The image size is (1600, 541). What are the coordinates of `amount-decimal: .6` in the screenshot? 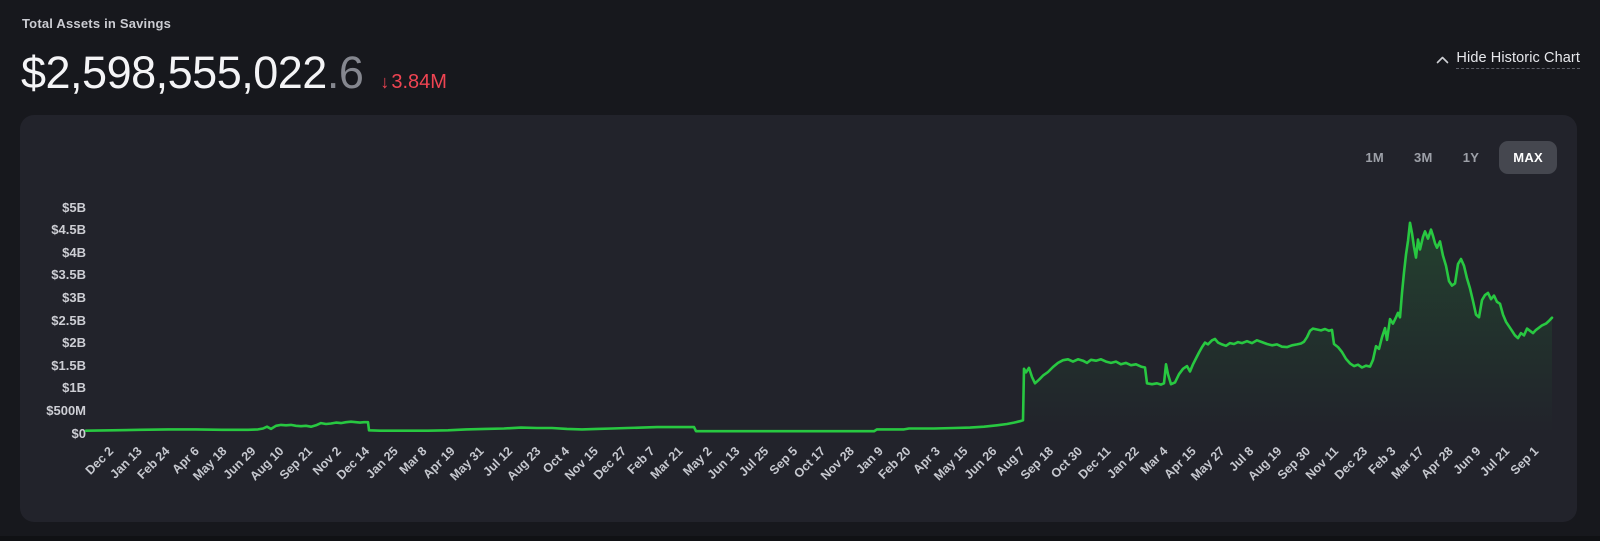 It's located at (345, 72).